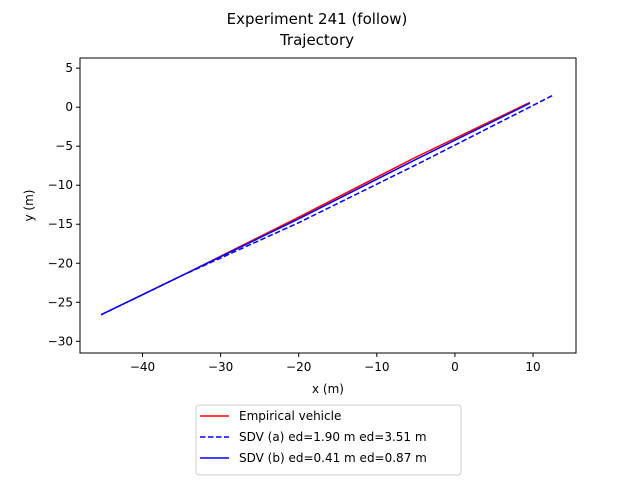  What do you see at coordinates (317, 19) in the screenshot?
I see `chart-title: Experiment 241 (follow)` at bounding box center [317, 19].